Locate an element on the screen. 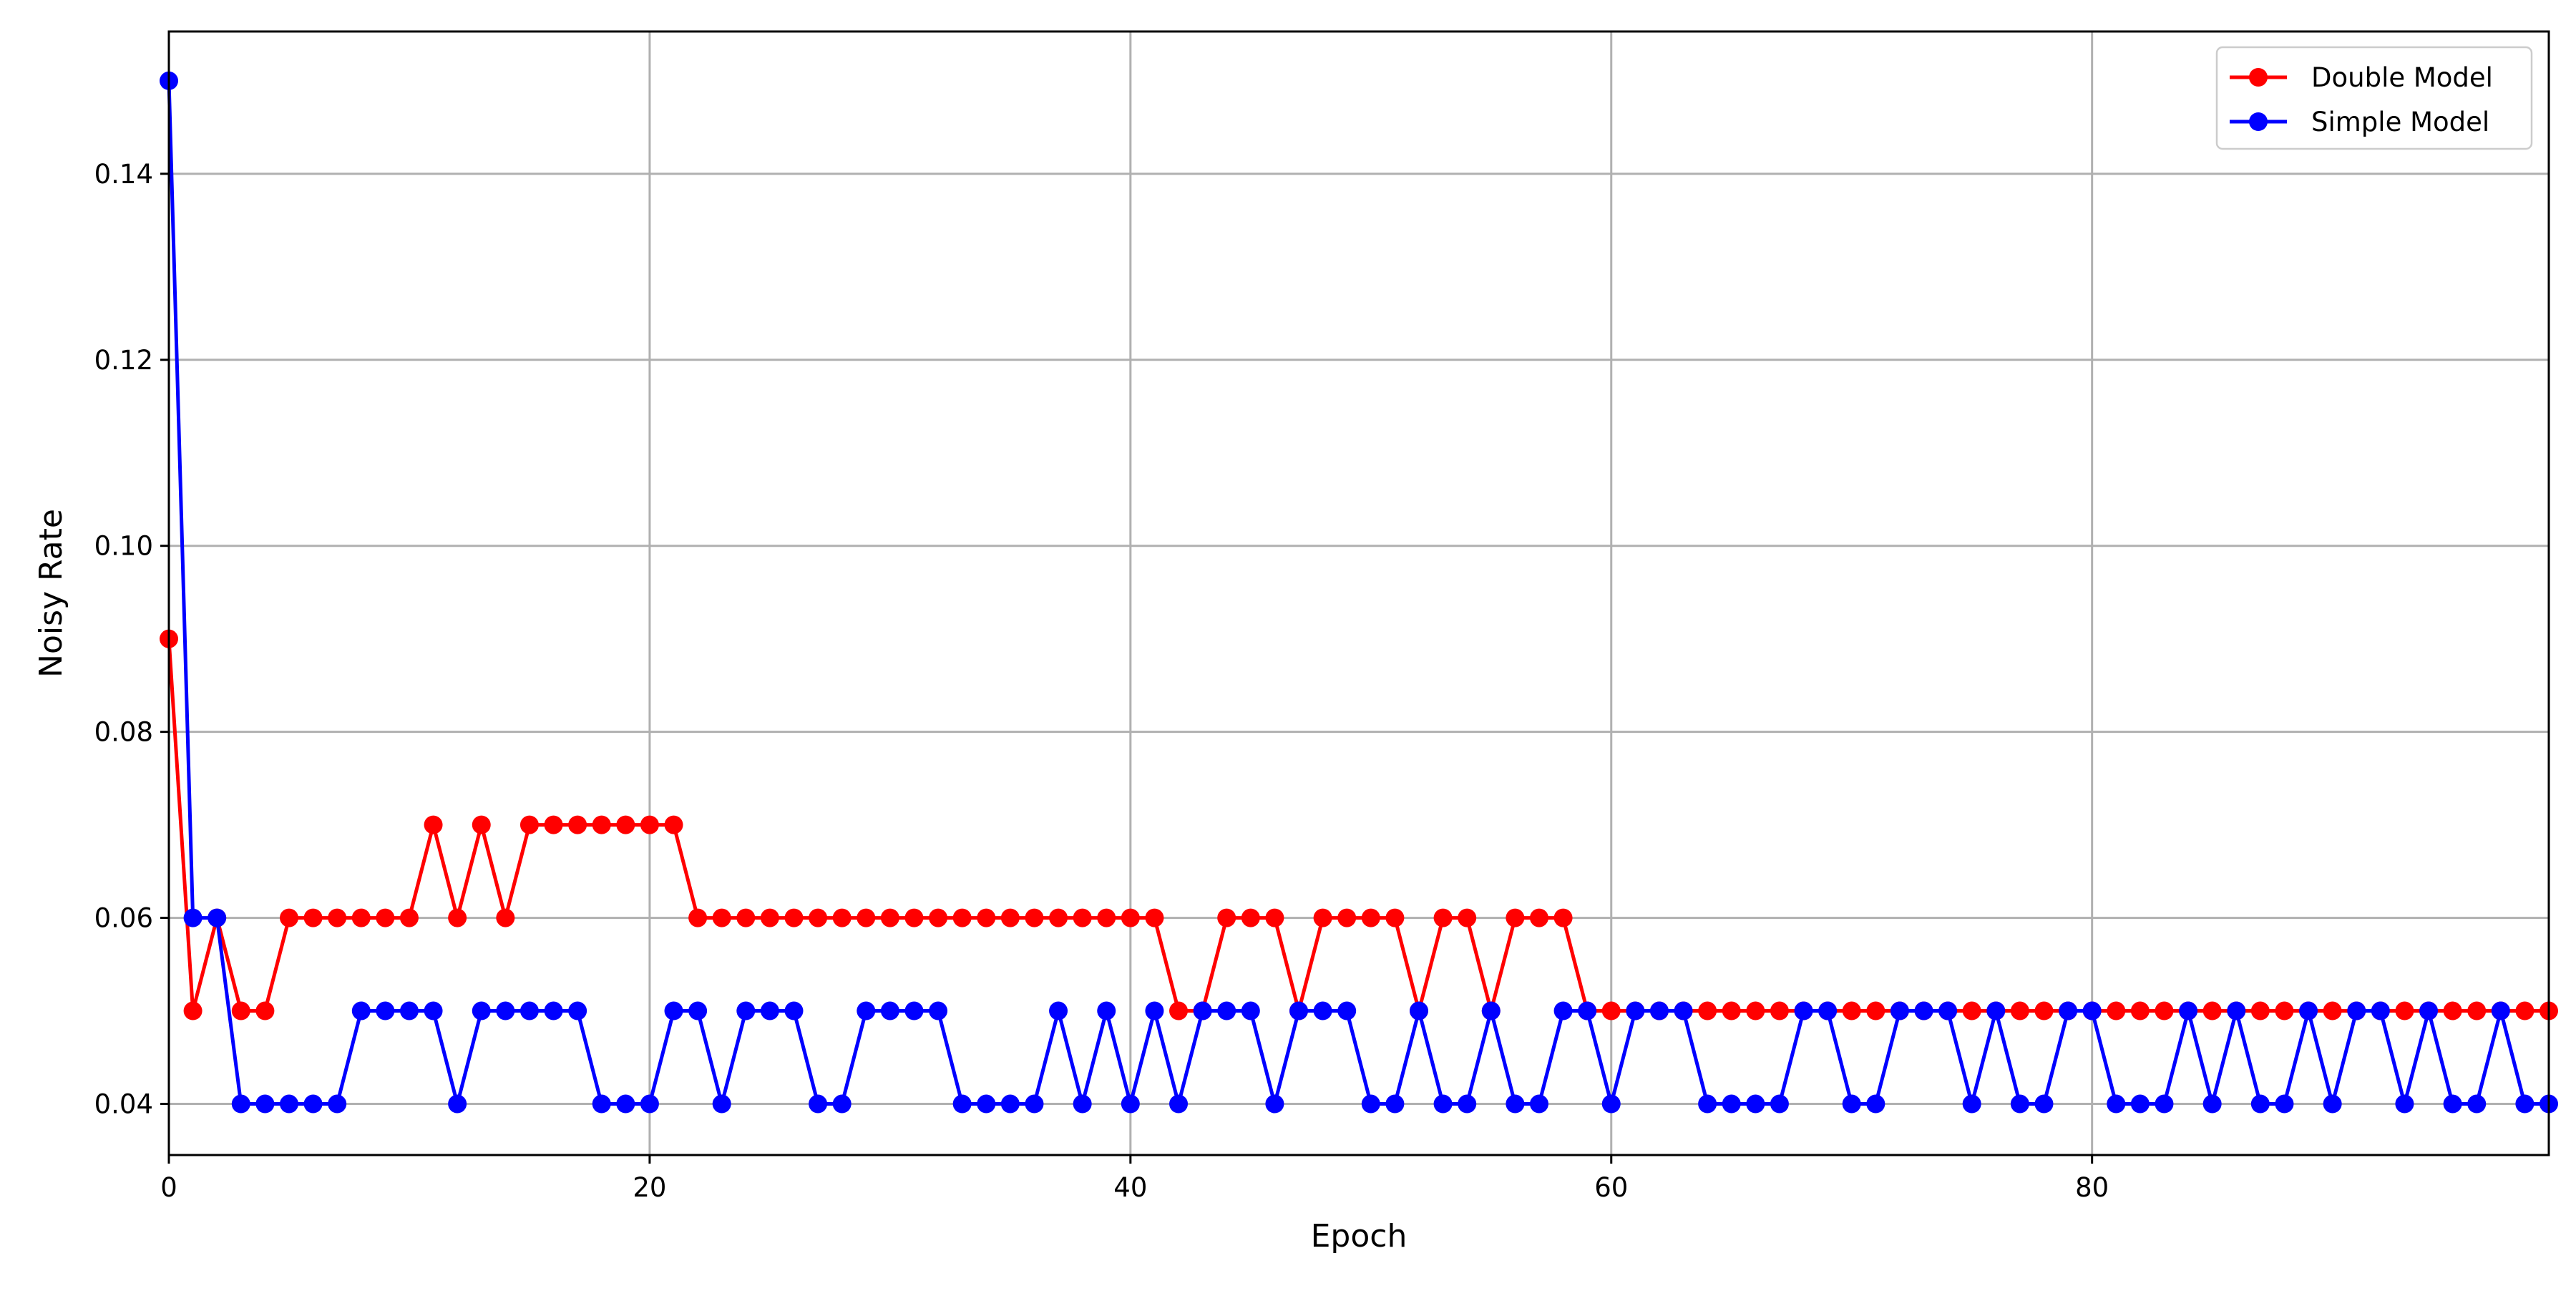 The image size is (2576, 1291). legend-box is located at coordinates (2374, 98).